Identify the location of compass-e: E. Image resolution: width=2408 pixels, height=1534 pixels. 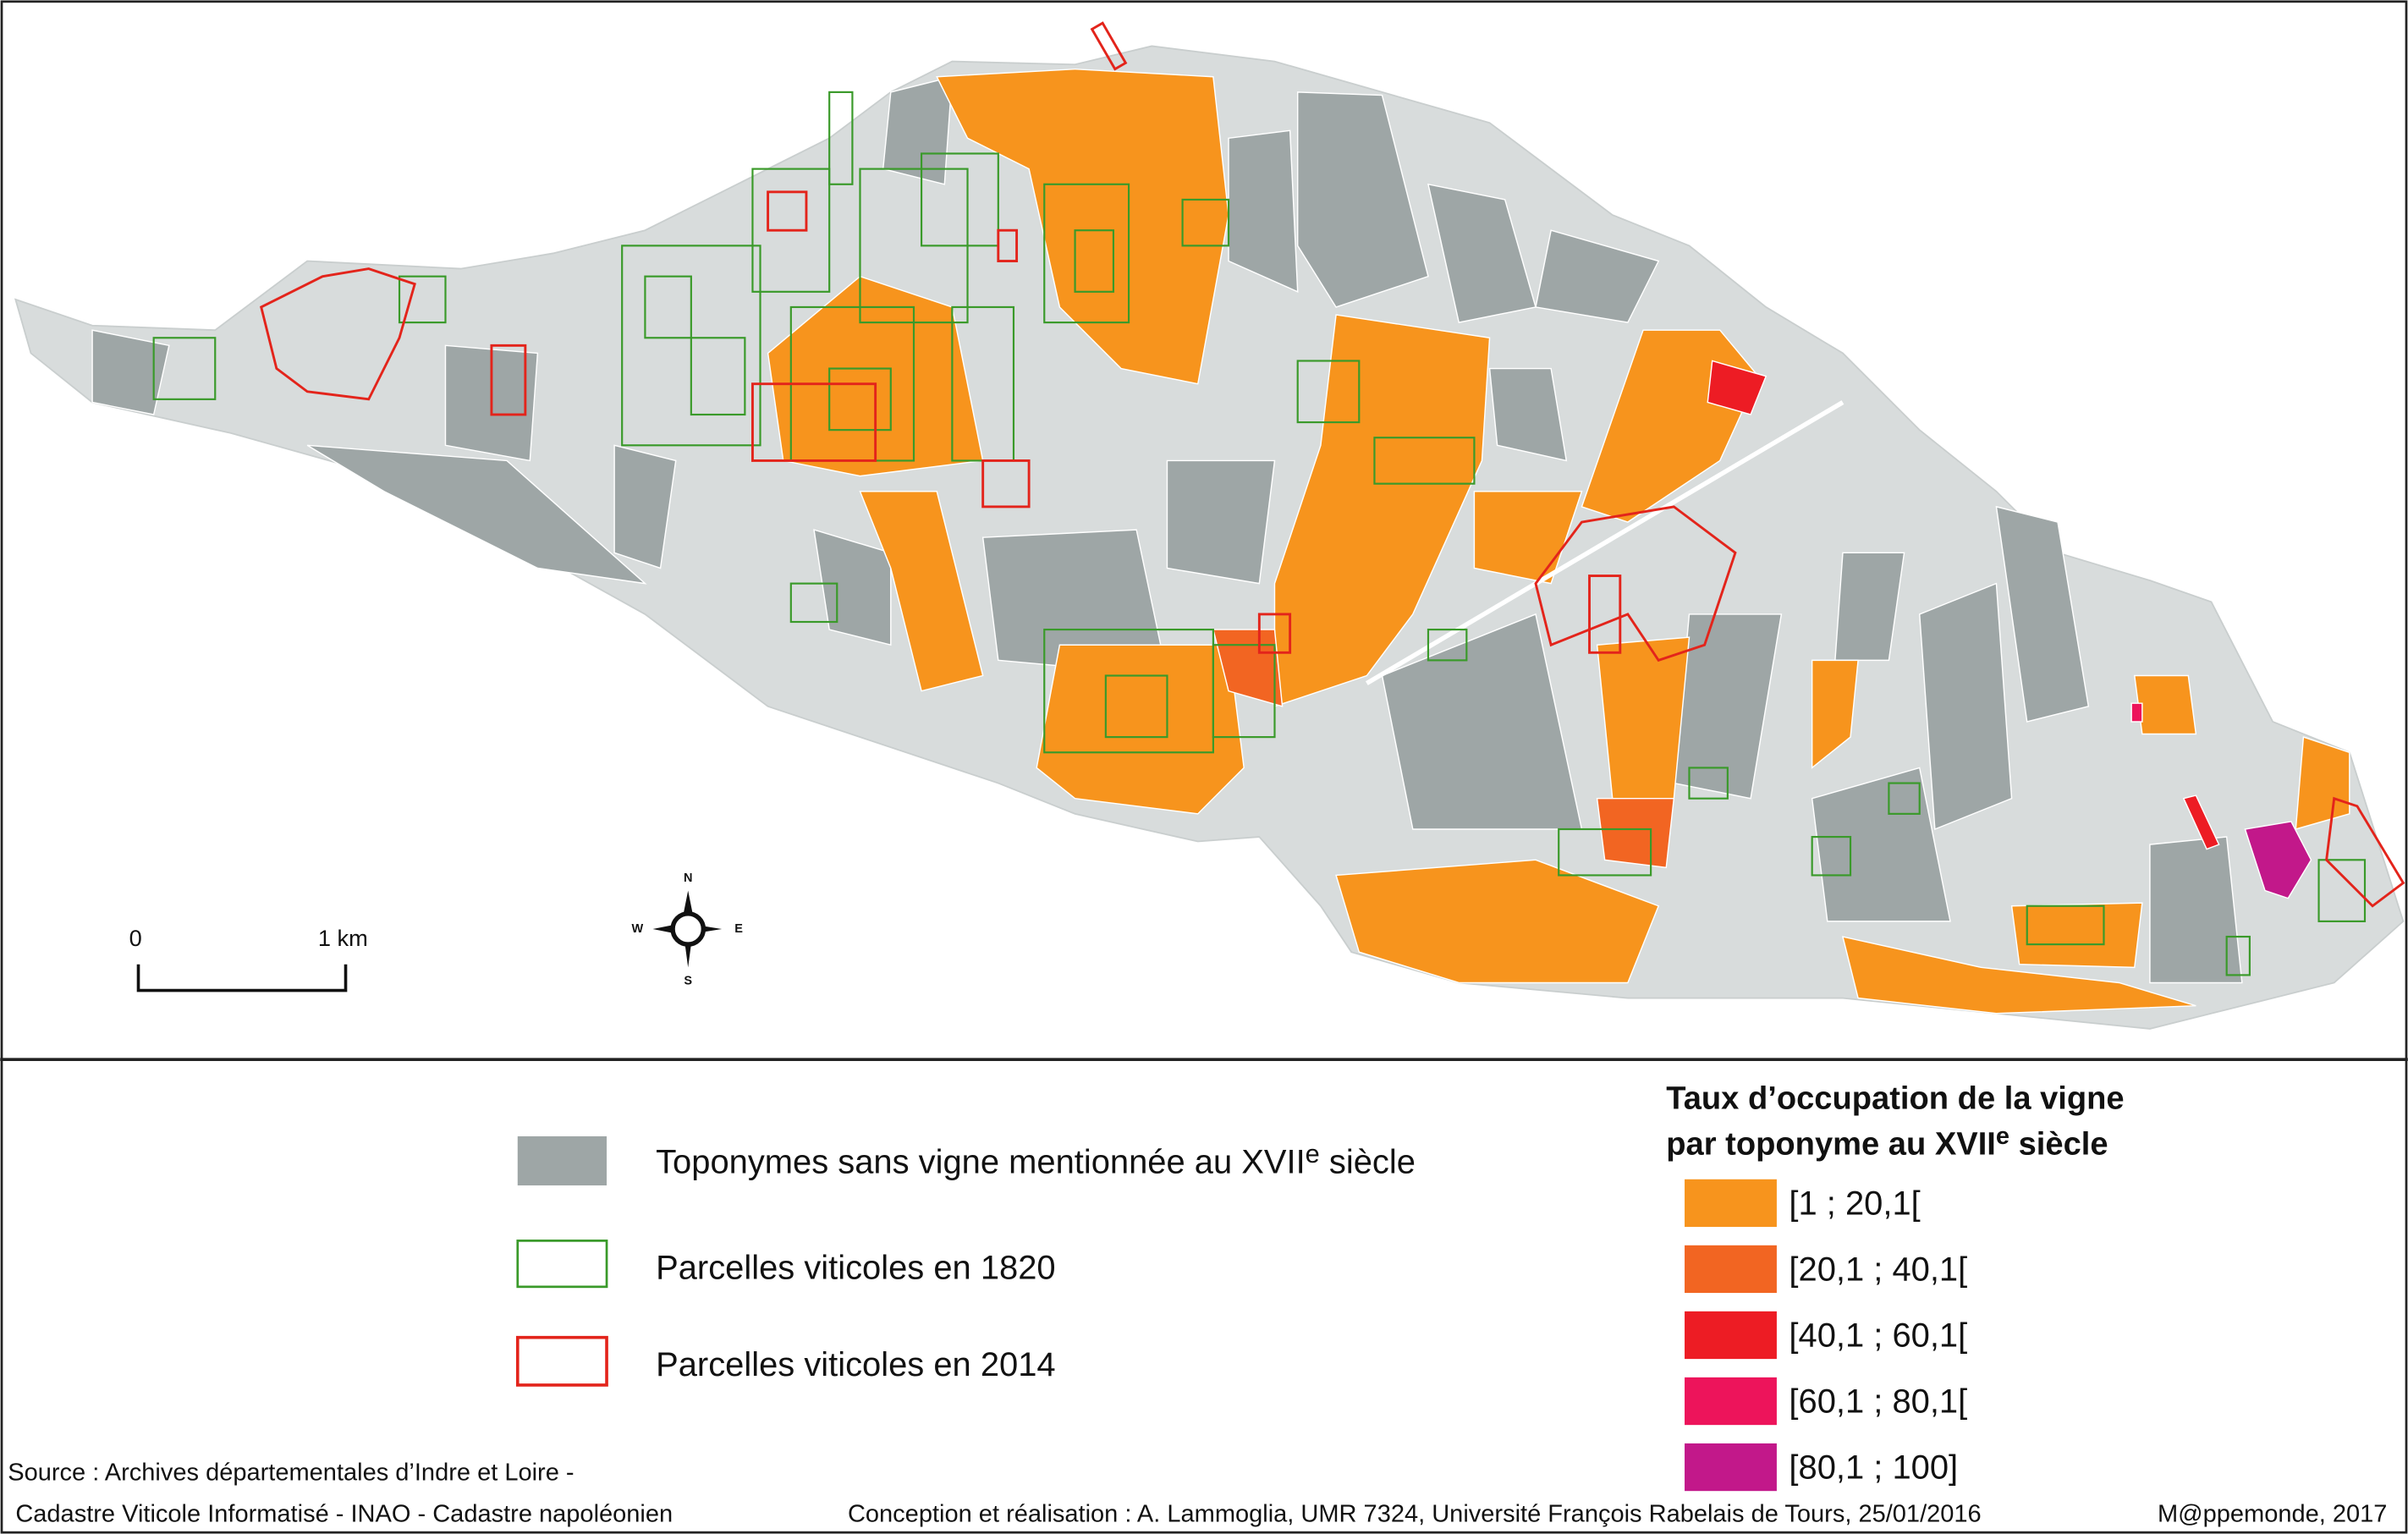
(738, 929).